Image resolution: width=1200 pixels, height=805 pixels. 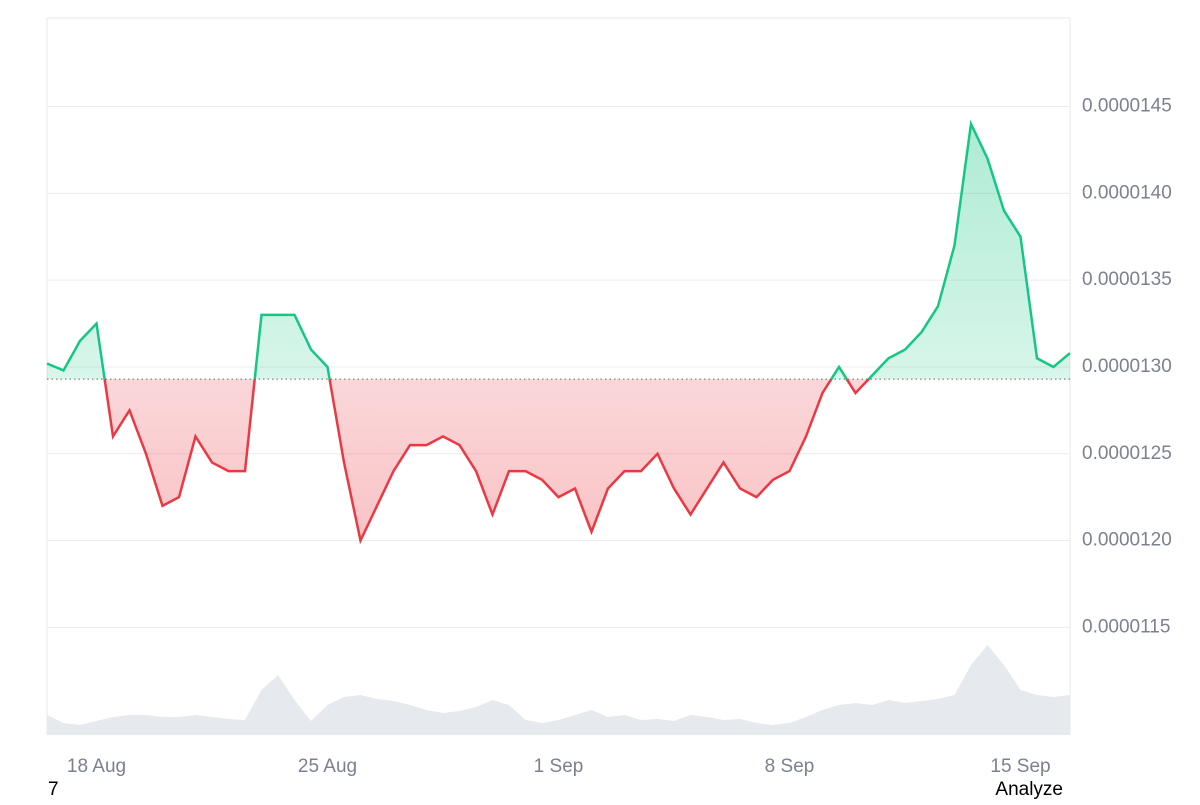 What do you see at coordinates (1127, 106) in the screenshot?
I see `y-tick-label: 0.0000145` at bounding box center [1127, 106].